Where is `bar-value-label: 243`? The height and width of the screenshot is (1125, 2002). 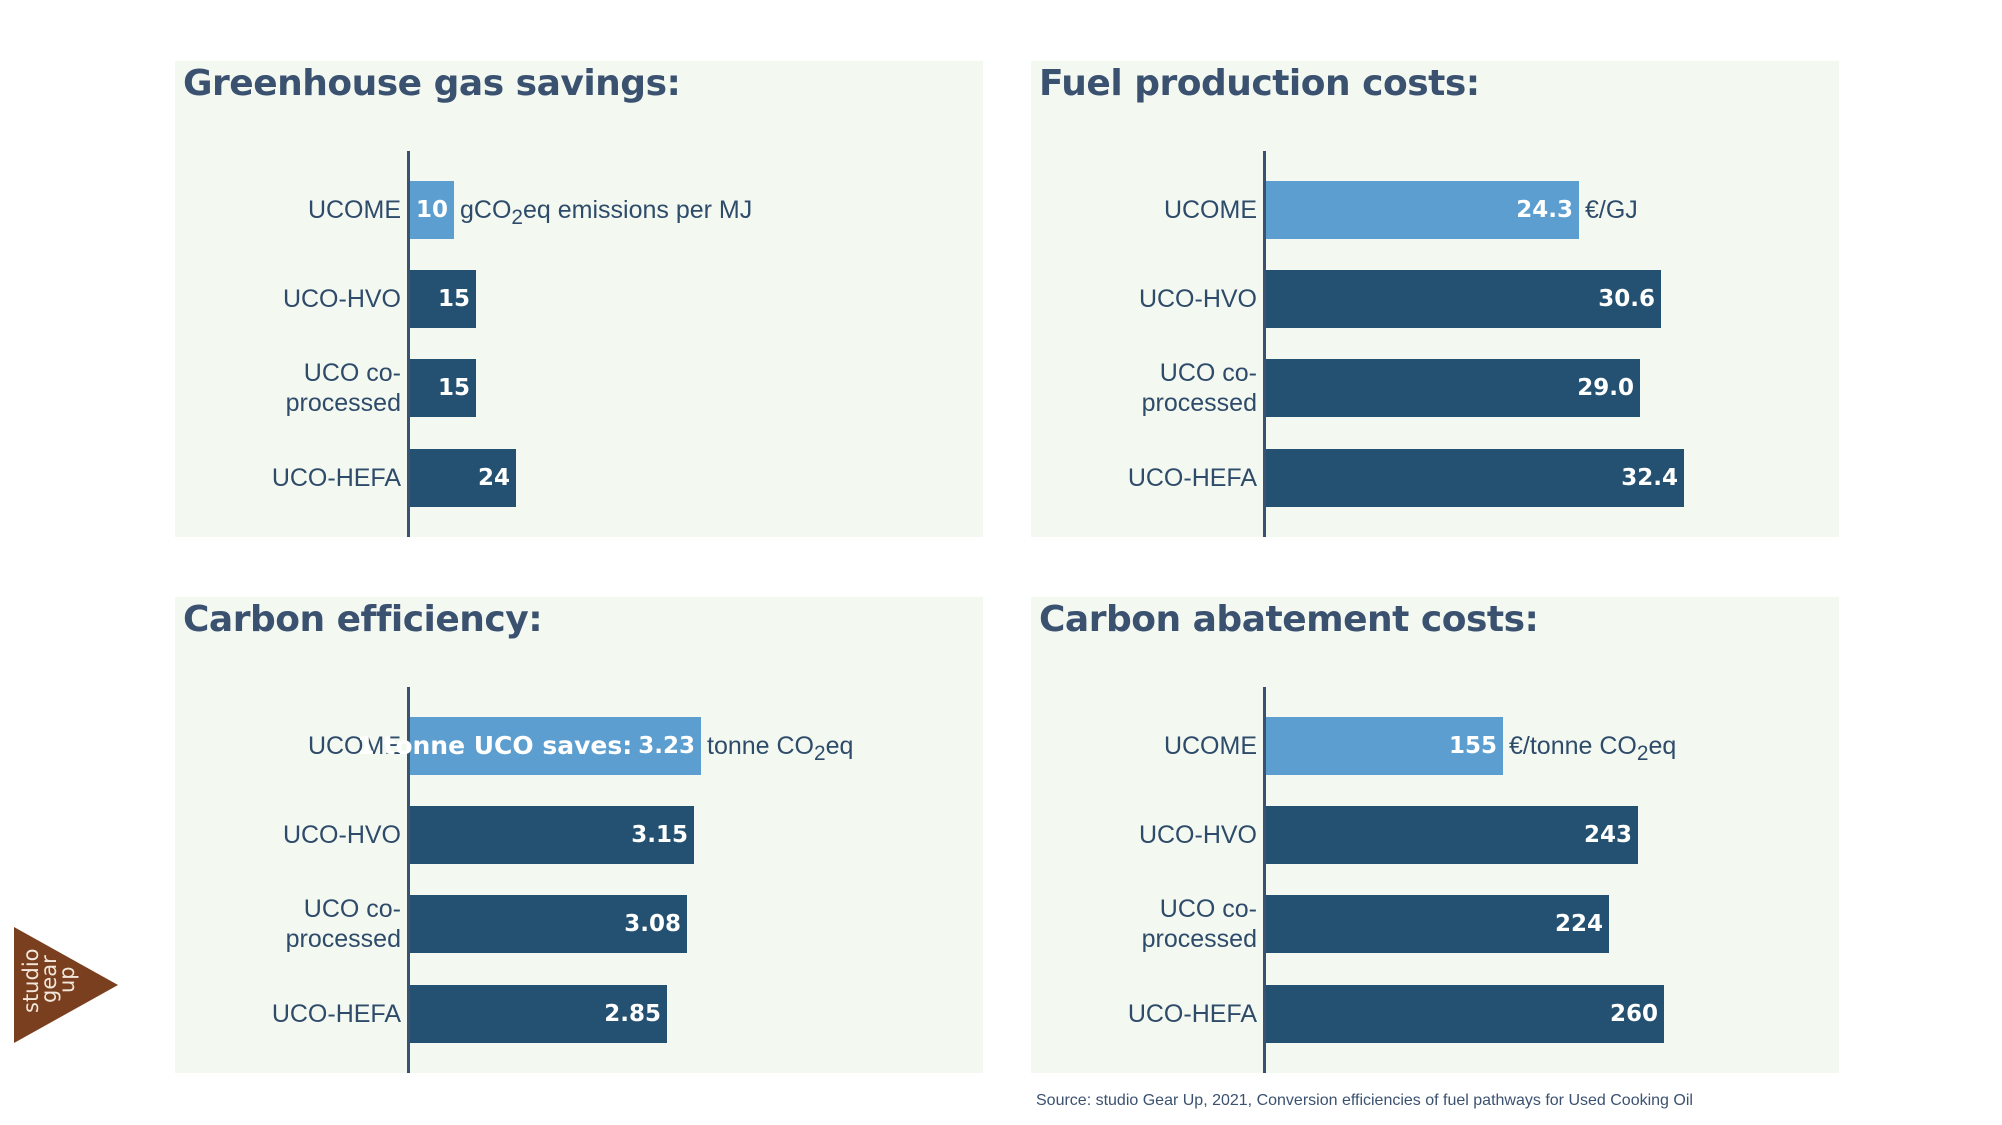
bar-value-label: 243 is located at coordinates (1607, 835).